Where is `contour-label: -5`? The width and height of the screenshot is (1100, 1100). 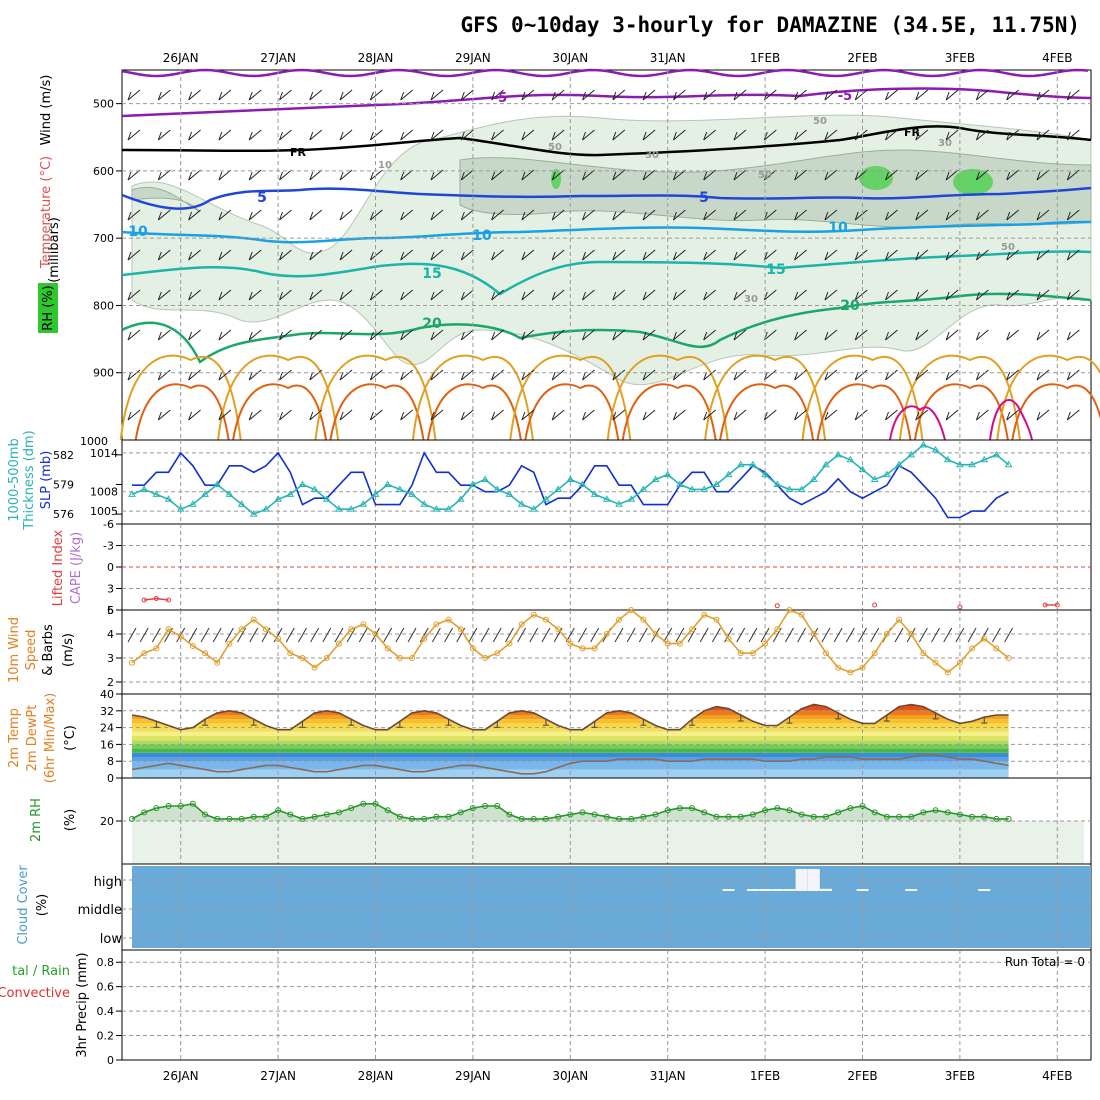 contour-label: -5 is located at coordinates (845, 96).